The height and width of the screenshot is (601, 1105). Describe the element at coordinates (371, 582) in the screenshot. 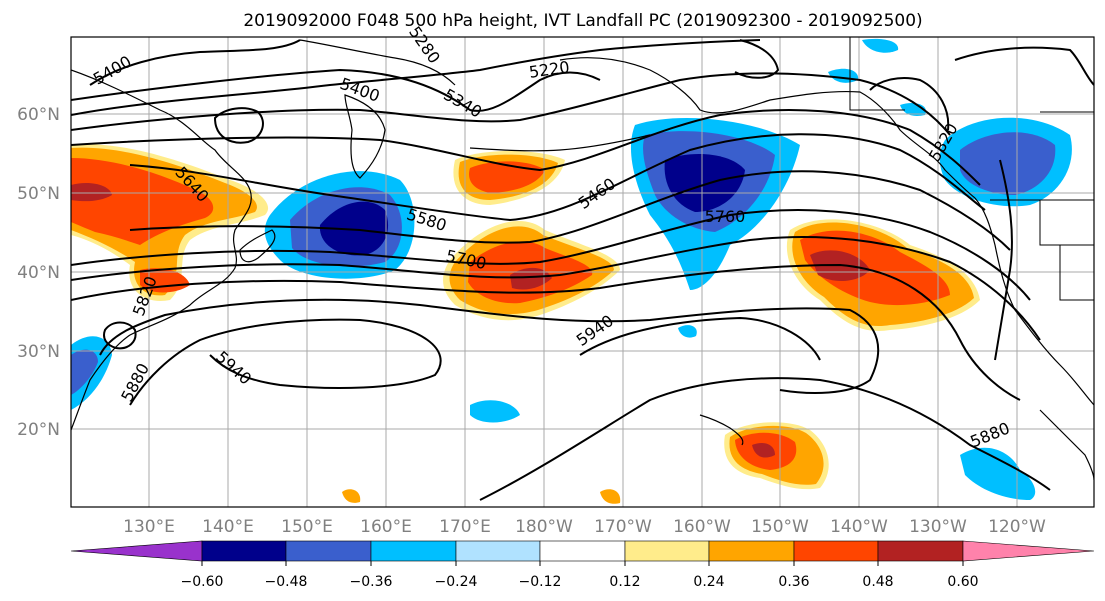

I see `colorbar-label: −0.36` at that location.